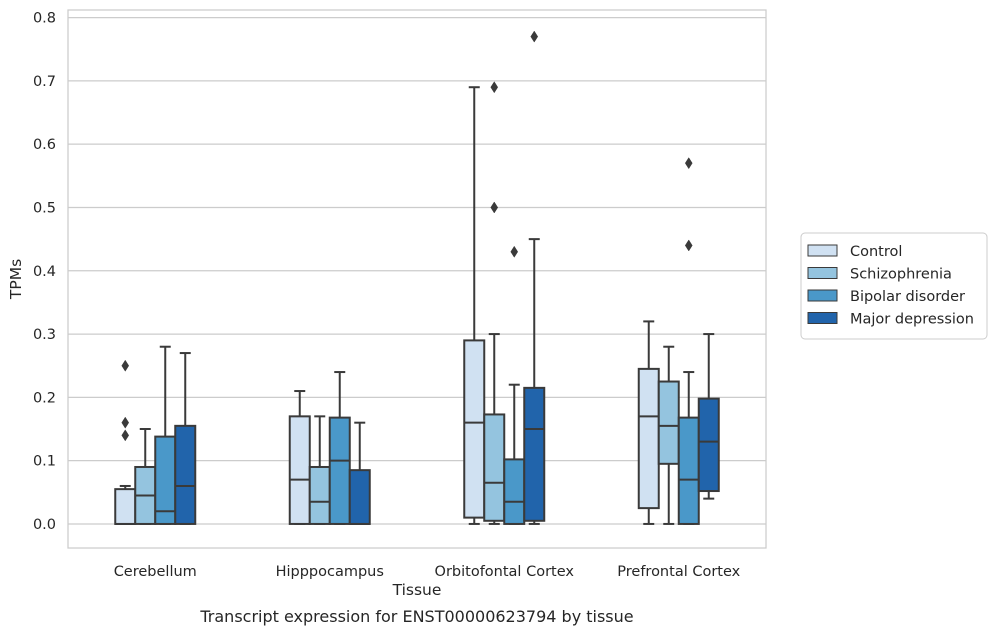 The width and height of the screenshot is (997, 635). What do you see at coordinates (44, 145) in the screenshot?
I see `y-tick-label: 0.6` at bounding box center [44, 145].